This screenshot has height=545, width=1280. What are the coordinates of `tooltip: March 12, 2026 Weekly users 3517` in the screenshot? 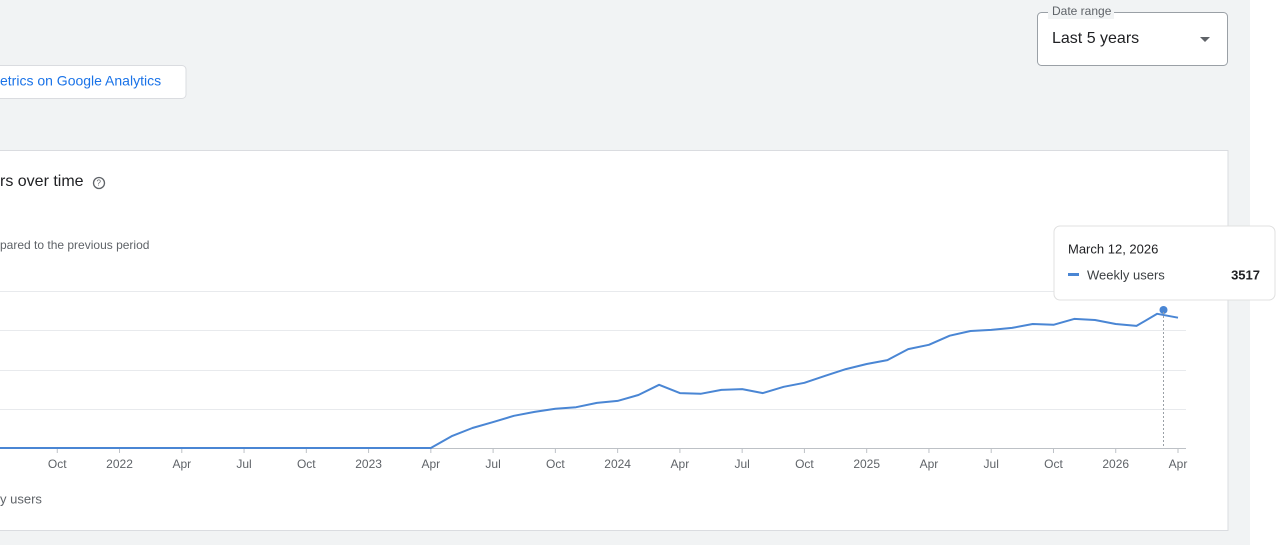 It's located at (1164, 263).